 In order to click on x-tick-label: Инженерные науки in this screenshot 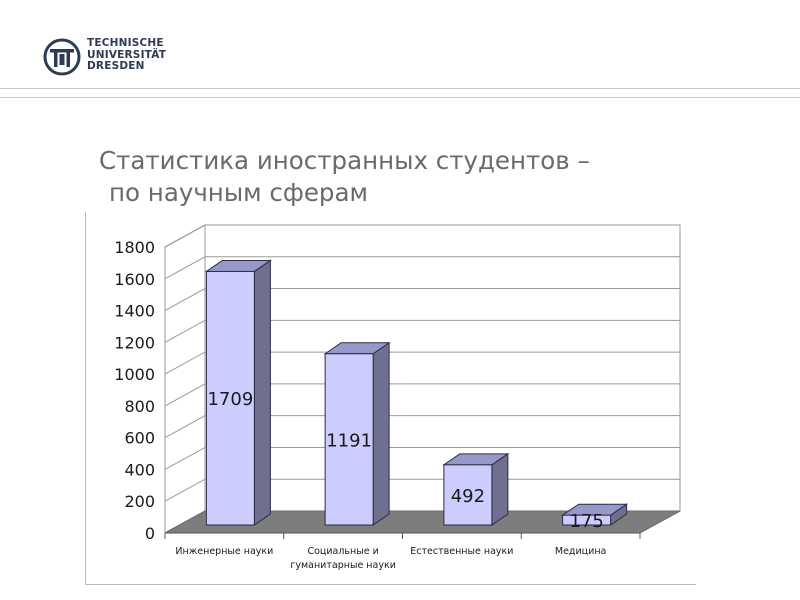, I will do `click(224, 551)`.